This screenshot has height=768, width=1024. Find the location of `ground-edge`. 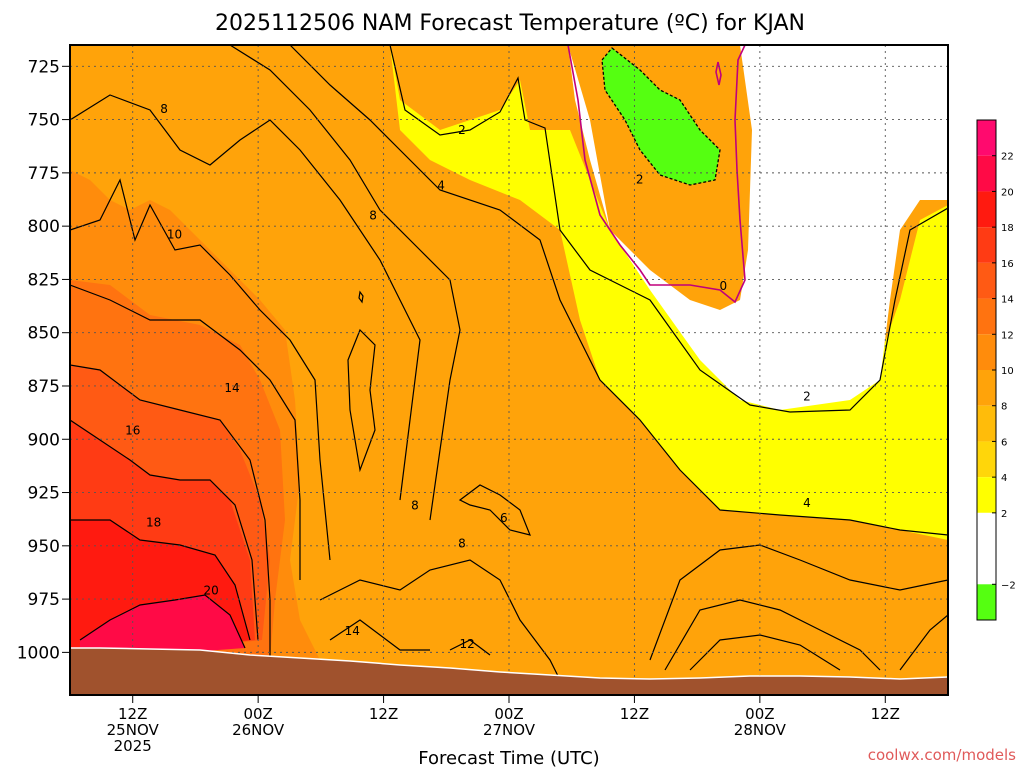

ground-edge is located at coordinates (509, 663).